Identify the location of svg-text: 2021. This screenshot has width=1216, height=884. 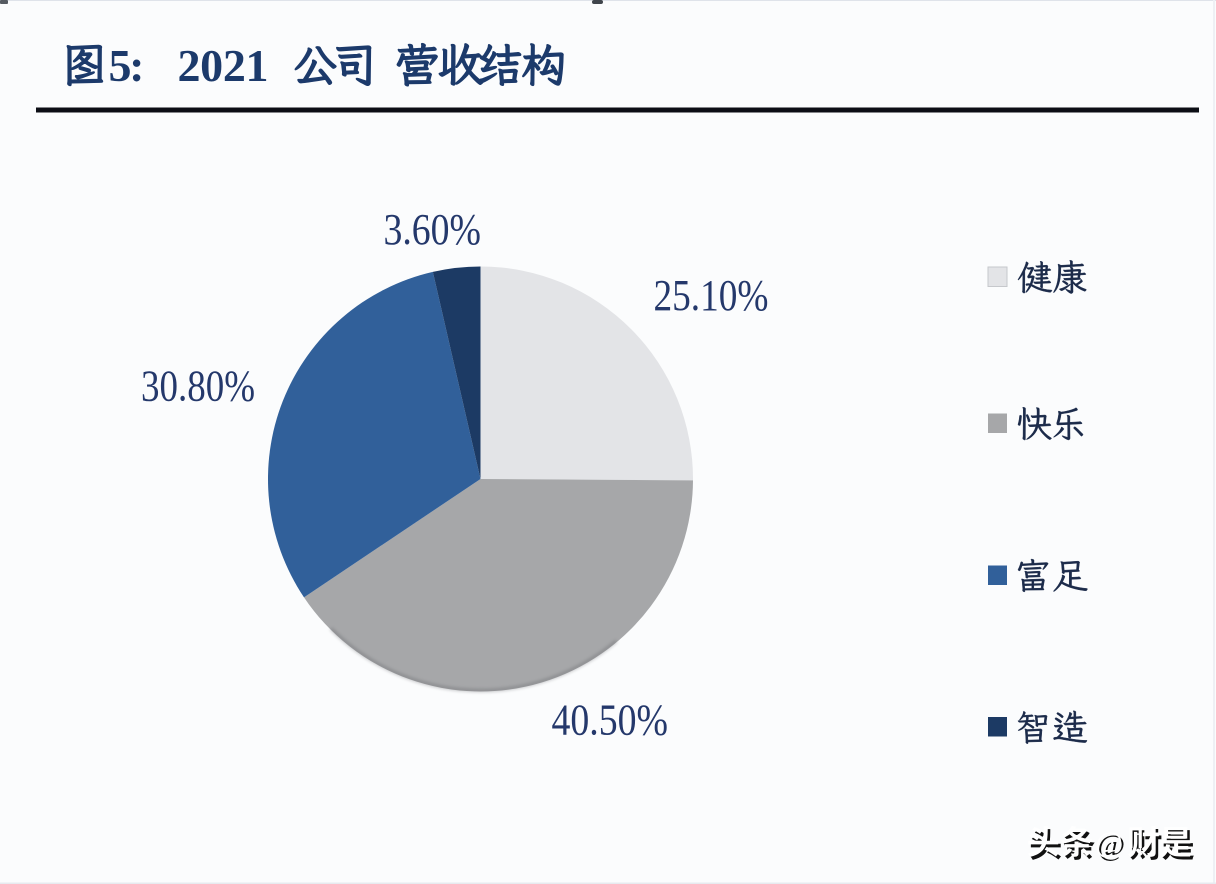
(223, 65).